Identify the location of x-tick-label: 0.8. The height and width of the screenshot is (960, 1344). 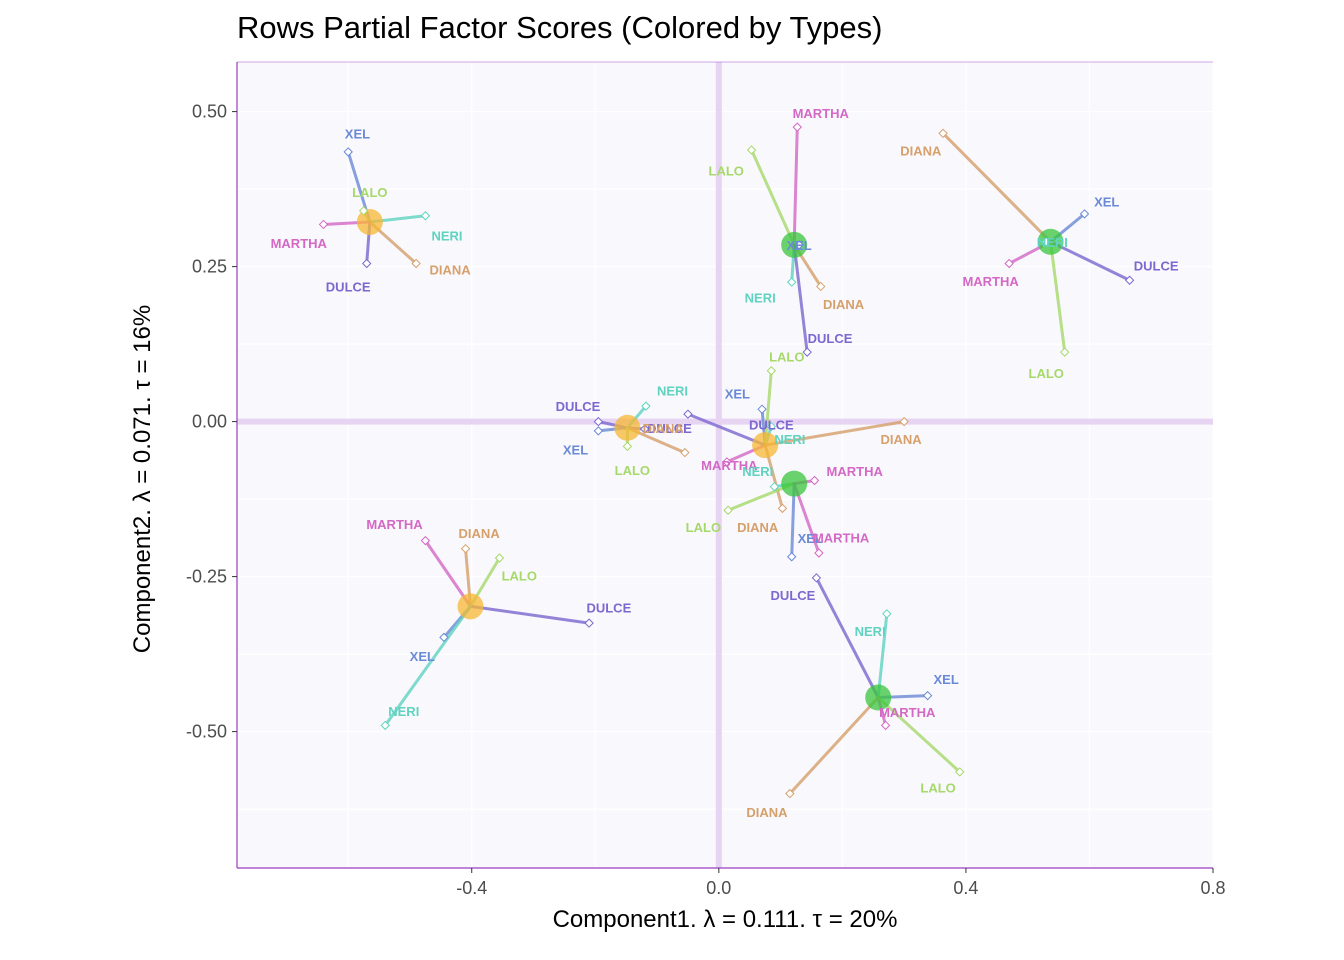
(1212, 888).